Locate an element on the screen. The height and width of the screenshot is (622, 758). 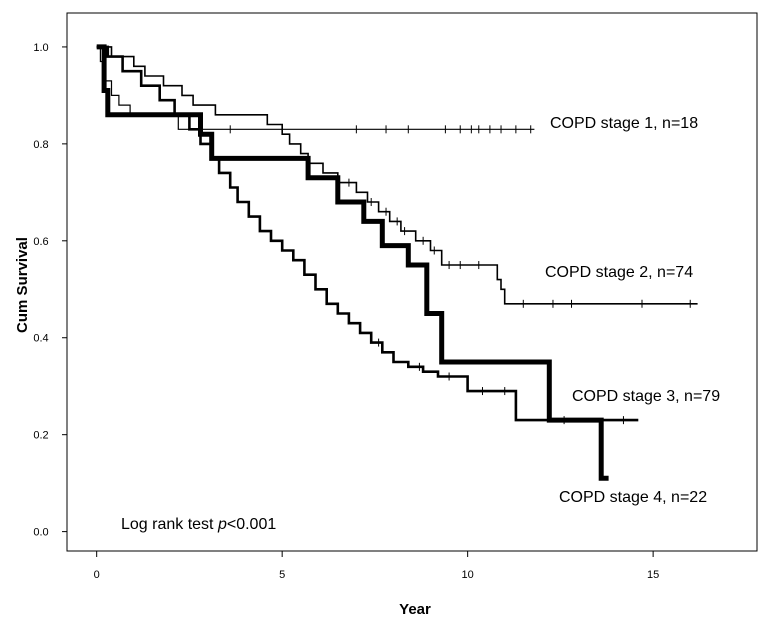
y-tick-label: 0.4 is located at coordinates (40, 339).